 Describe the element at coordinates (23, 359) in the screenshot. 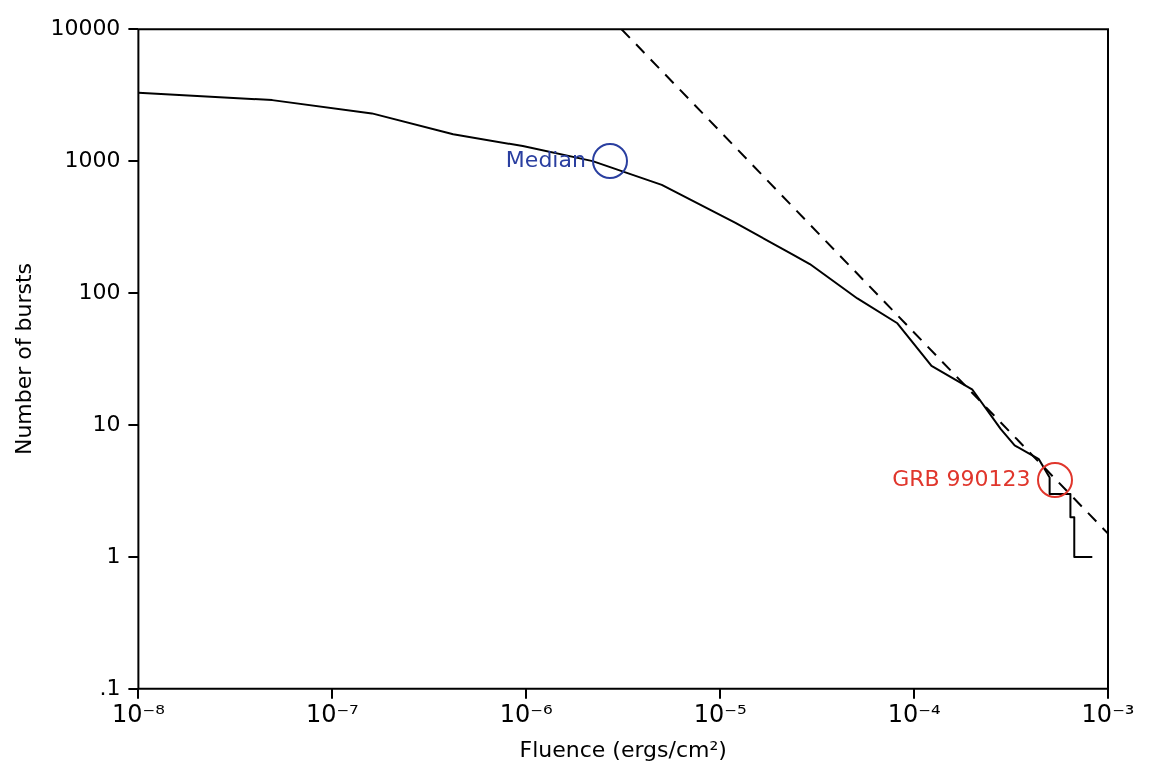

I see `y-axis-title: Number of bursts` at that location.